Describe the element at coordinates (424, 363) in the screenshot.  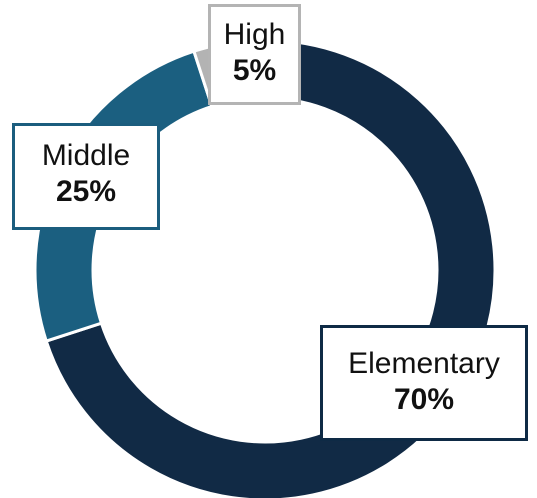
I see `label-elementary-name: Elementary` at that location.